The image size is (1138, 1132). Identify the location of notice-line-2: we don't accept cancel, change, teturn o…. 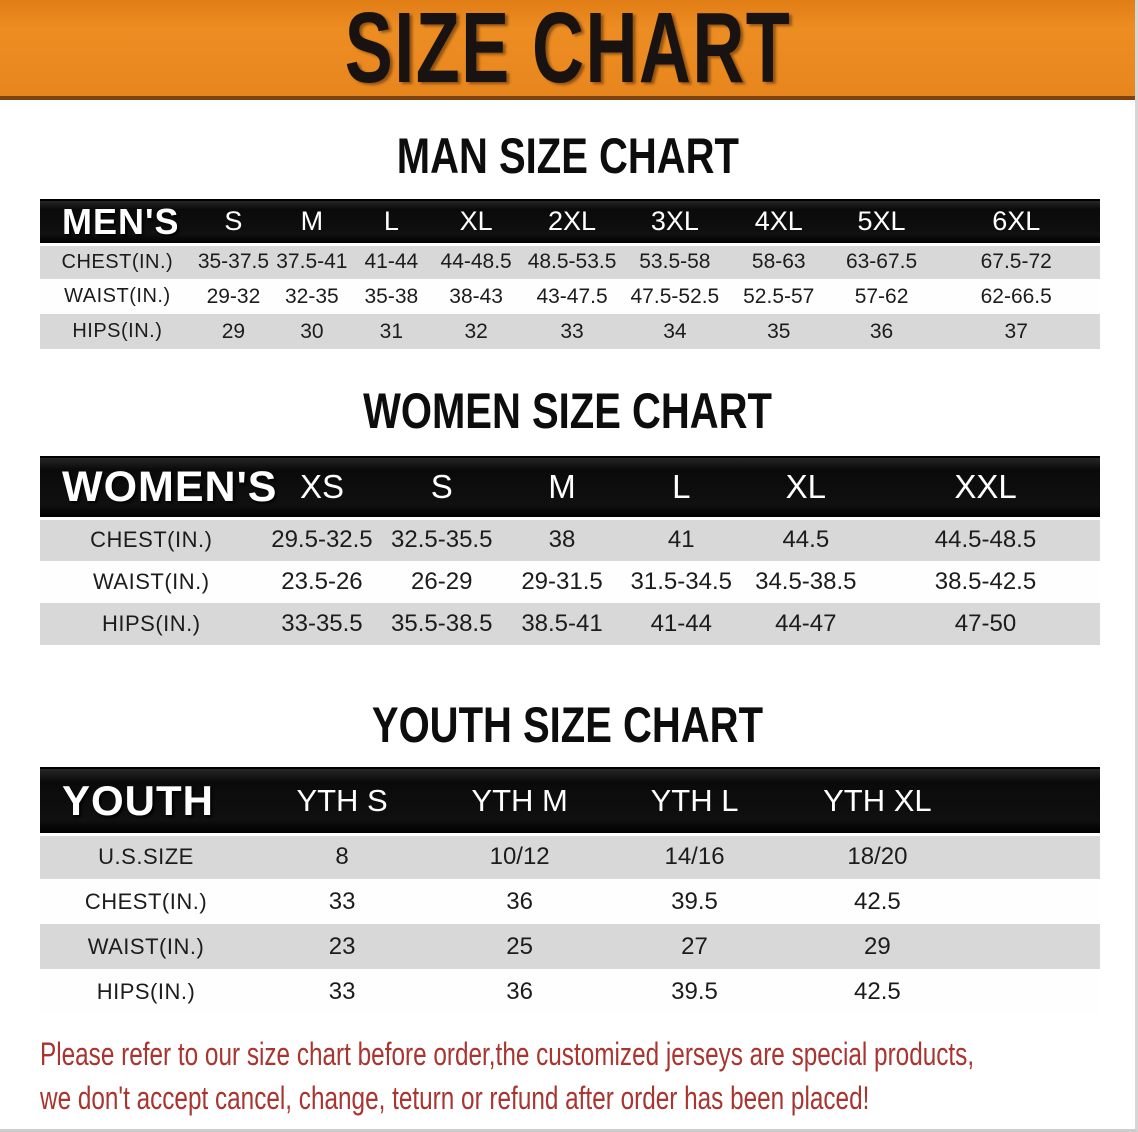
(455, 1098).